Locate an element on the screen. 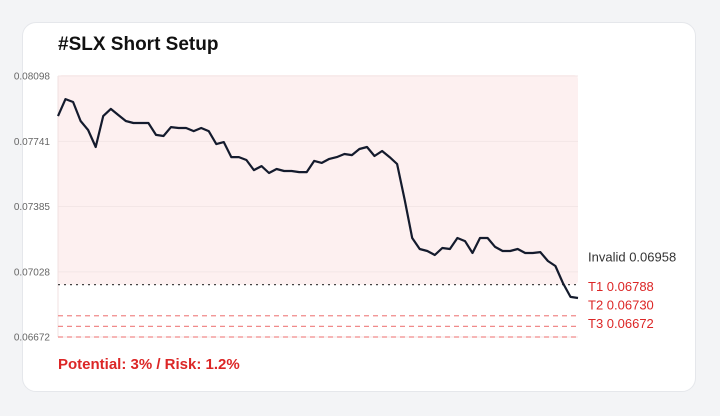 This screenshot has width=720, height=416. y-tick-label: 0.07028 is located at coordinates (32, 272).